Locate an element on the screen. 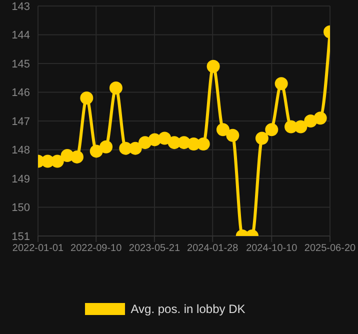 This screenshot has height=334, width=358. y-tick-label: 150 is located at coordinates (21, 208).